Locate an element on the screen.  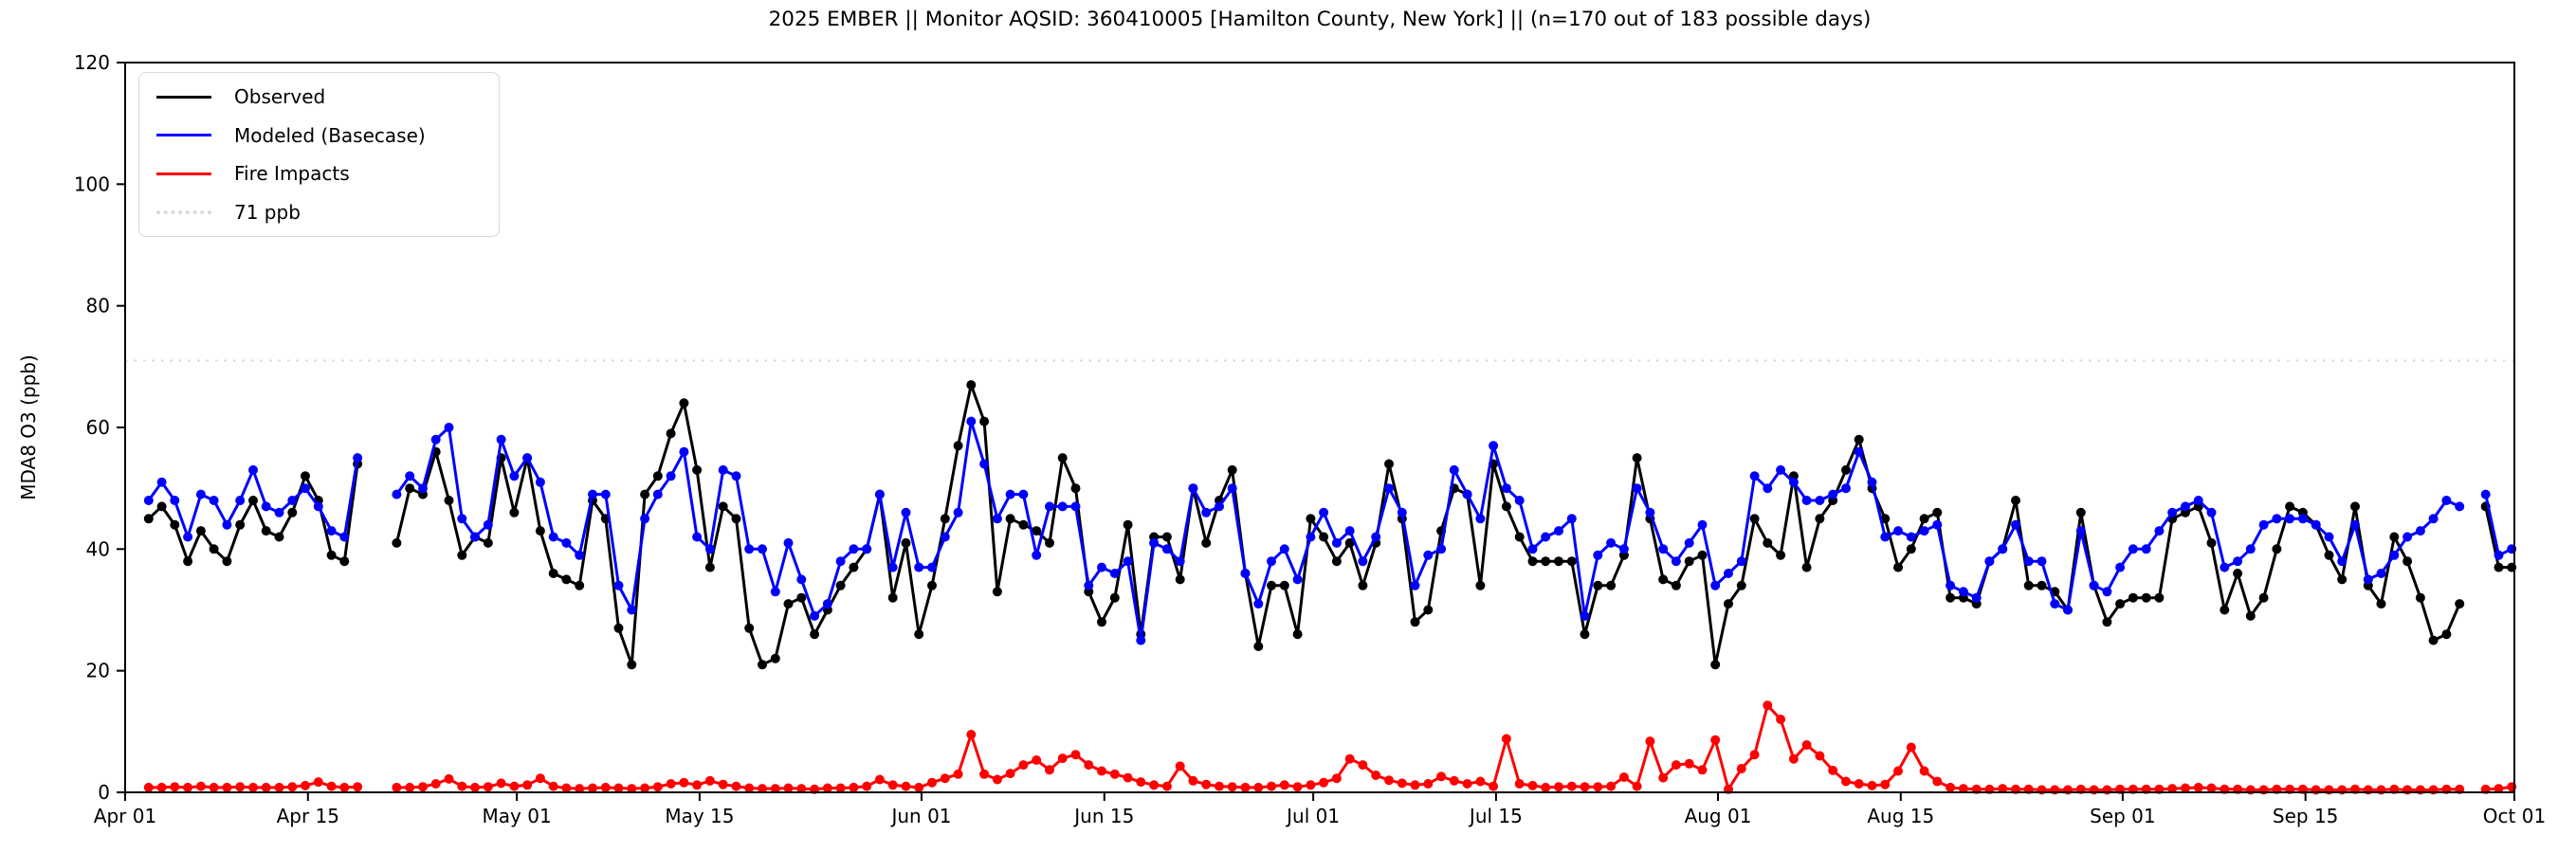
x-tick-label: Sep 15 is located at coordinates (2306, 816).